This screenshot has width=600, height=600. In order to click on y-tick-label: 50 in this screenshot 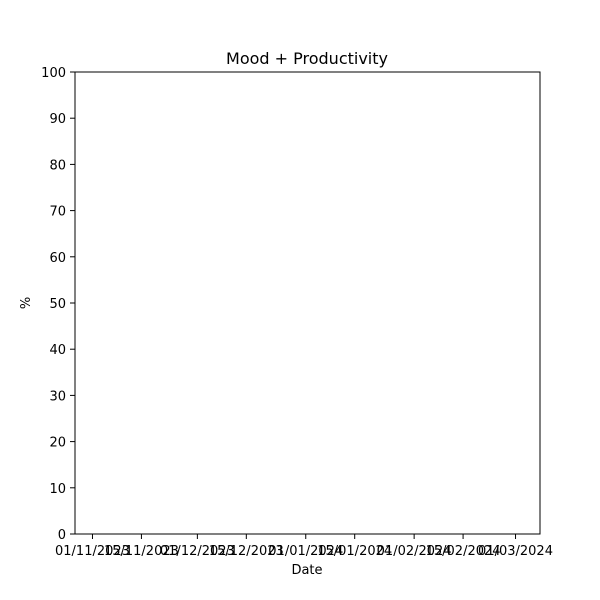, I will do `click(57, 304)`.